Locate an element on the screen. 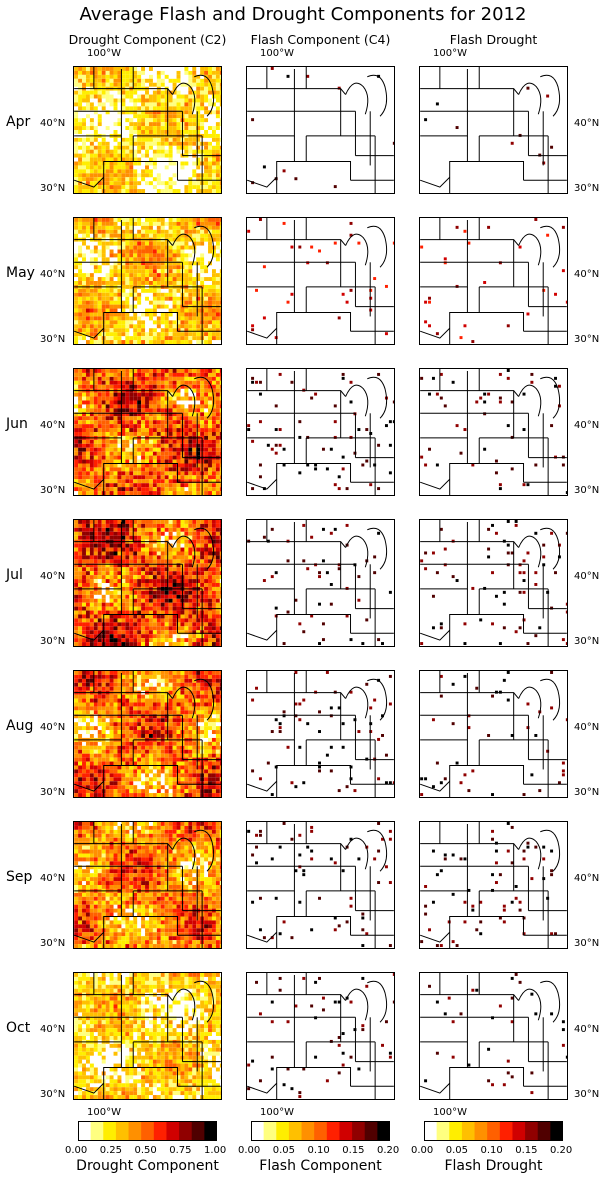 This screenshot has width=606, height=1183. column-title-flash: Flash Component (C4) is located at coordinates (320, 39).